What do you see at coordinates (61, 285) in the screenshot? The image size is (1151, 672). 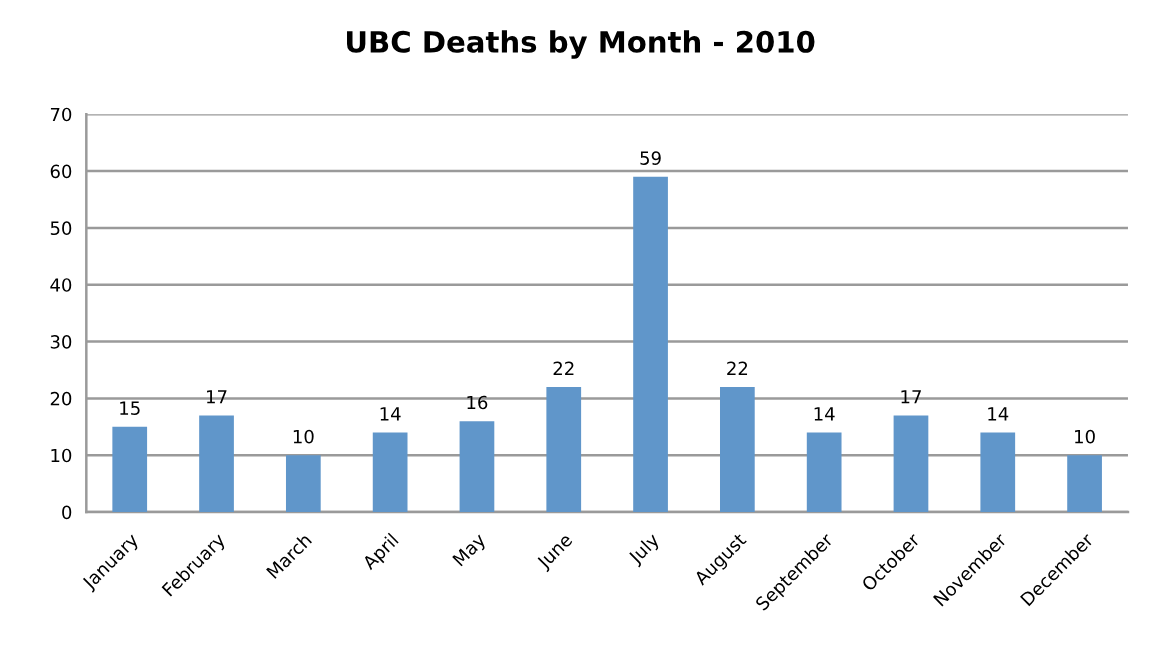 I see `y-tick-label: 40` at bounding box center [61, 285].